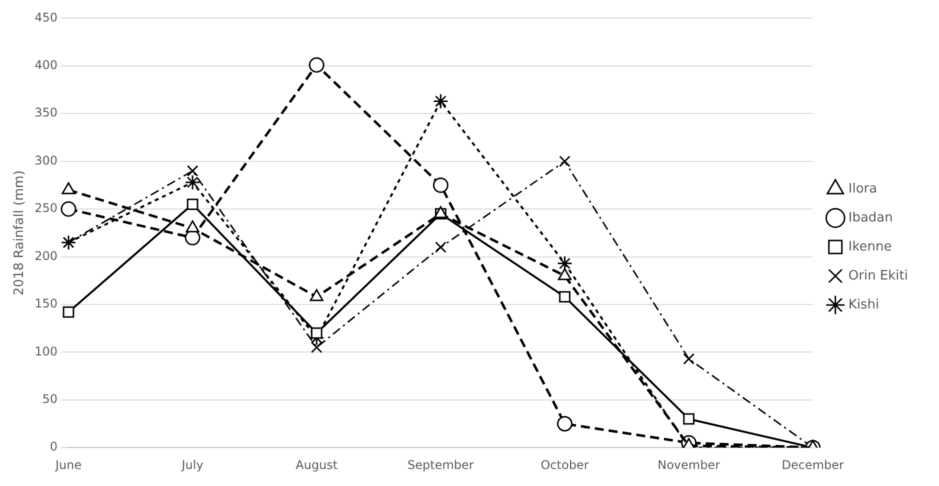 This screenshot has height=486, width=939. I want to click on y-tick-label: 150, so click(46, 303).